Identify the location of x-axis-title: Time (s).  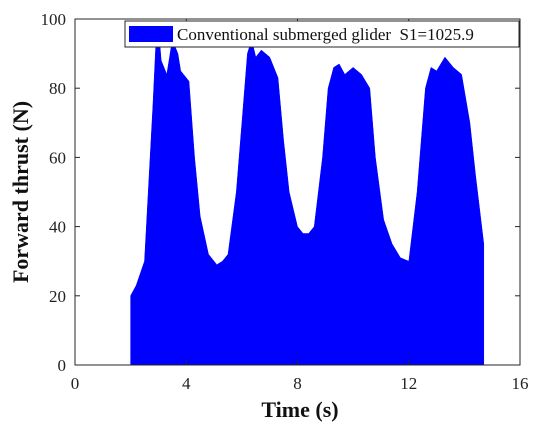
(299, 409).